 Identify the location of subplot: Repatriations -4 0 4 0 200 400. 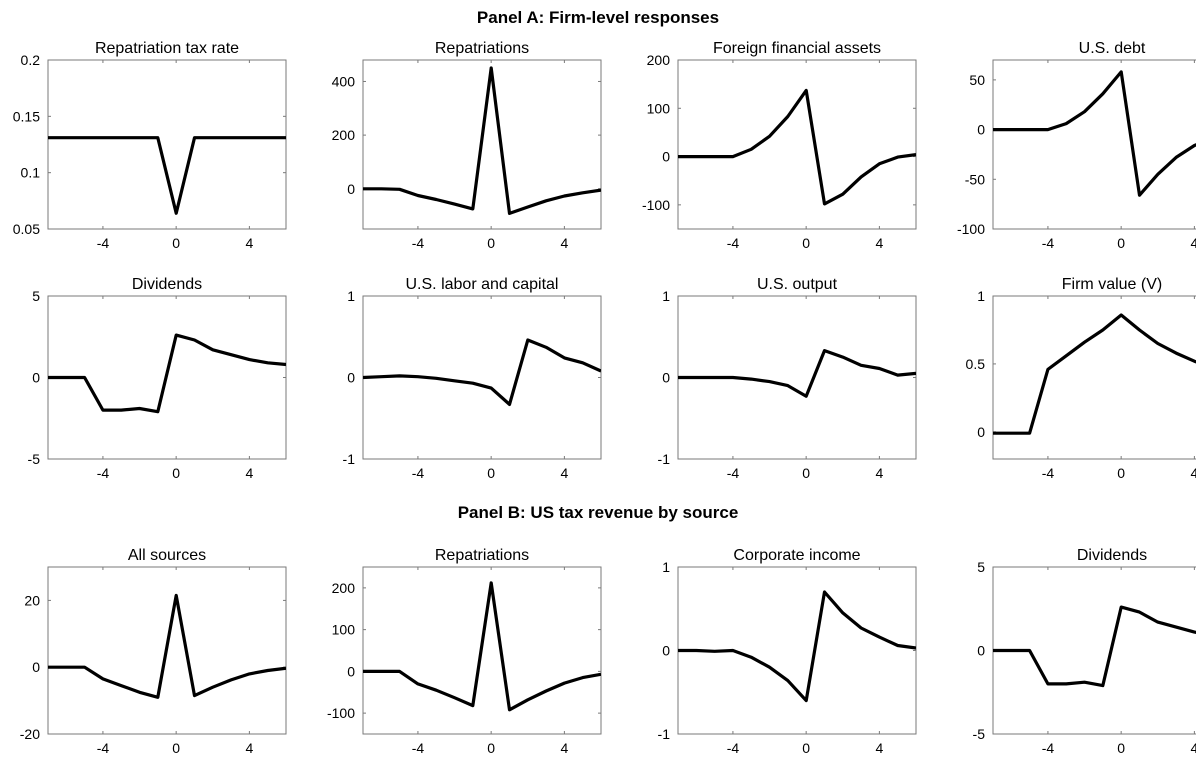
(467, 145).